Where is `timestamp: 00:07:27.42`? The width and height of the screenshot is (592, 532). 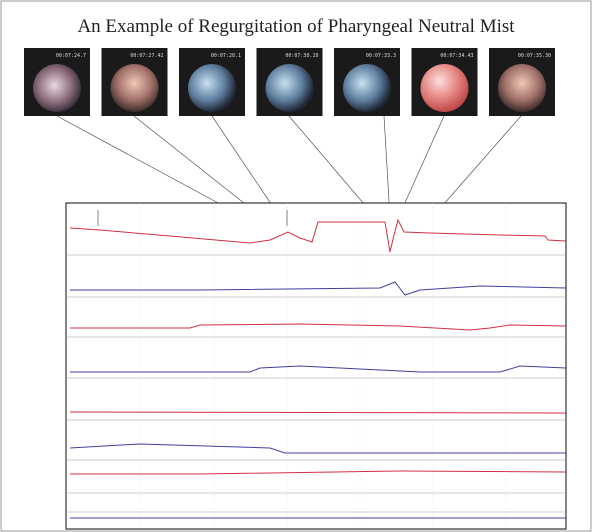 timestamp: 00:07:27.42 is located at coordinates (146, 56).